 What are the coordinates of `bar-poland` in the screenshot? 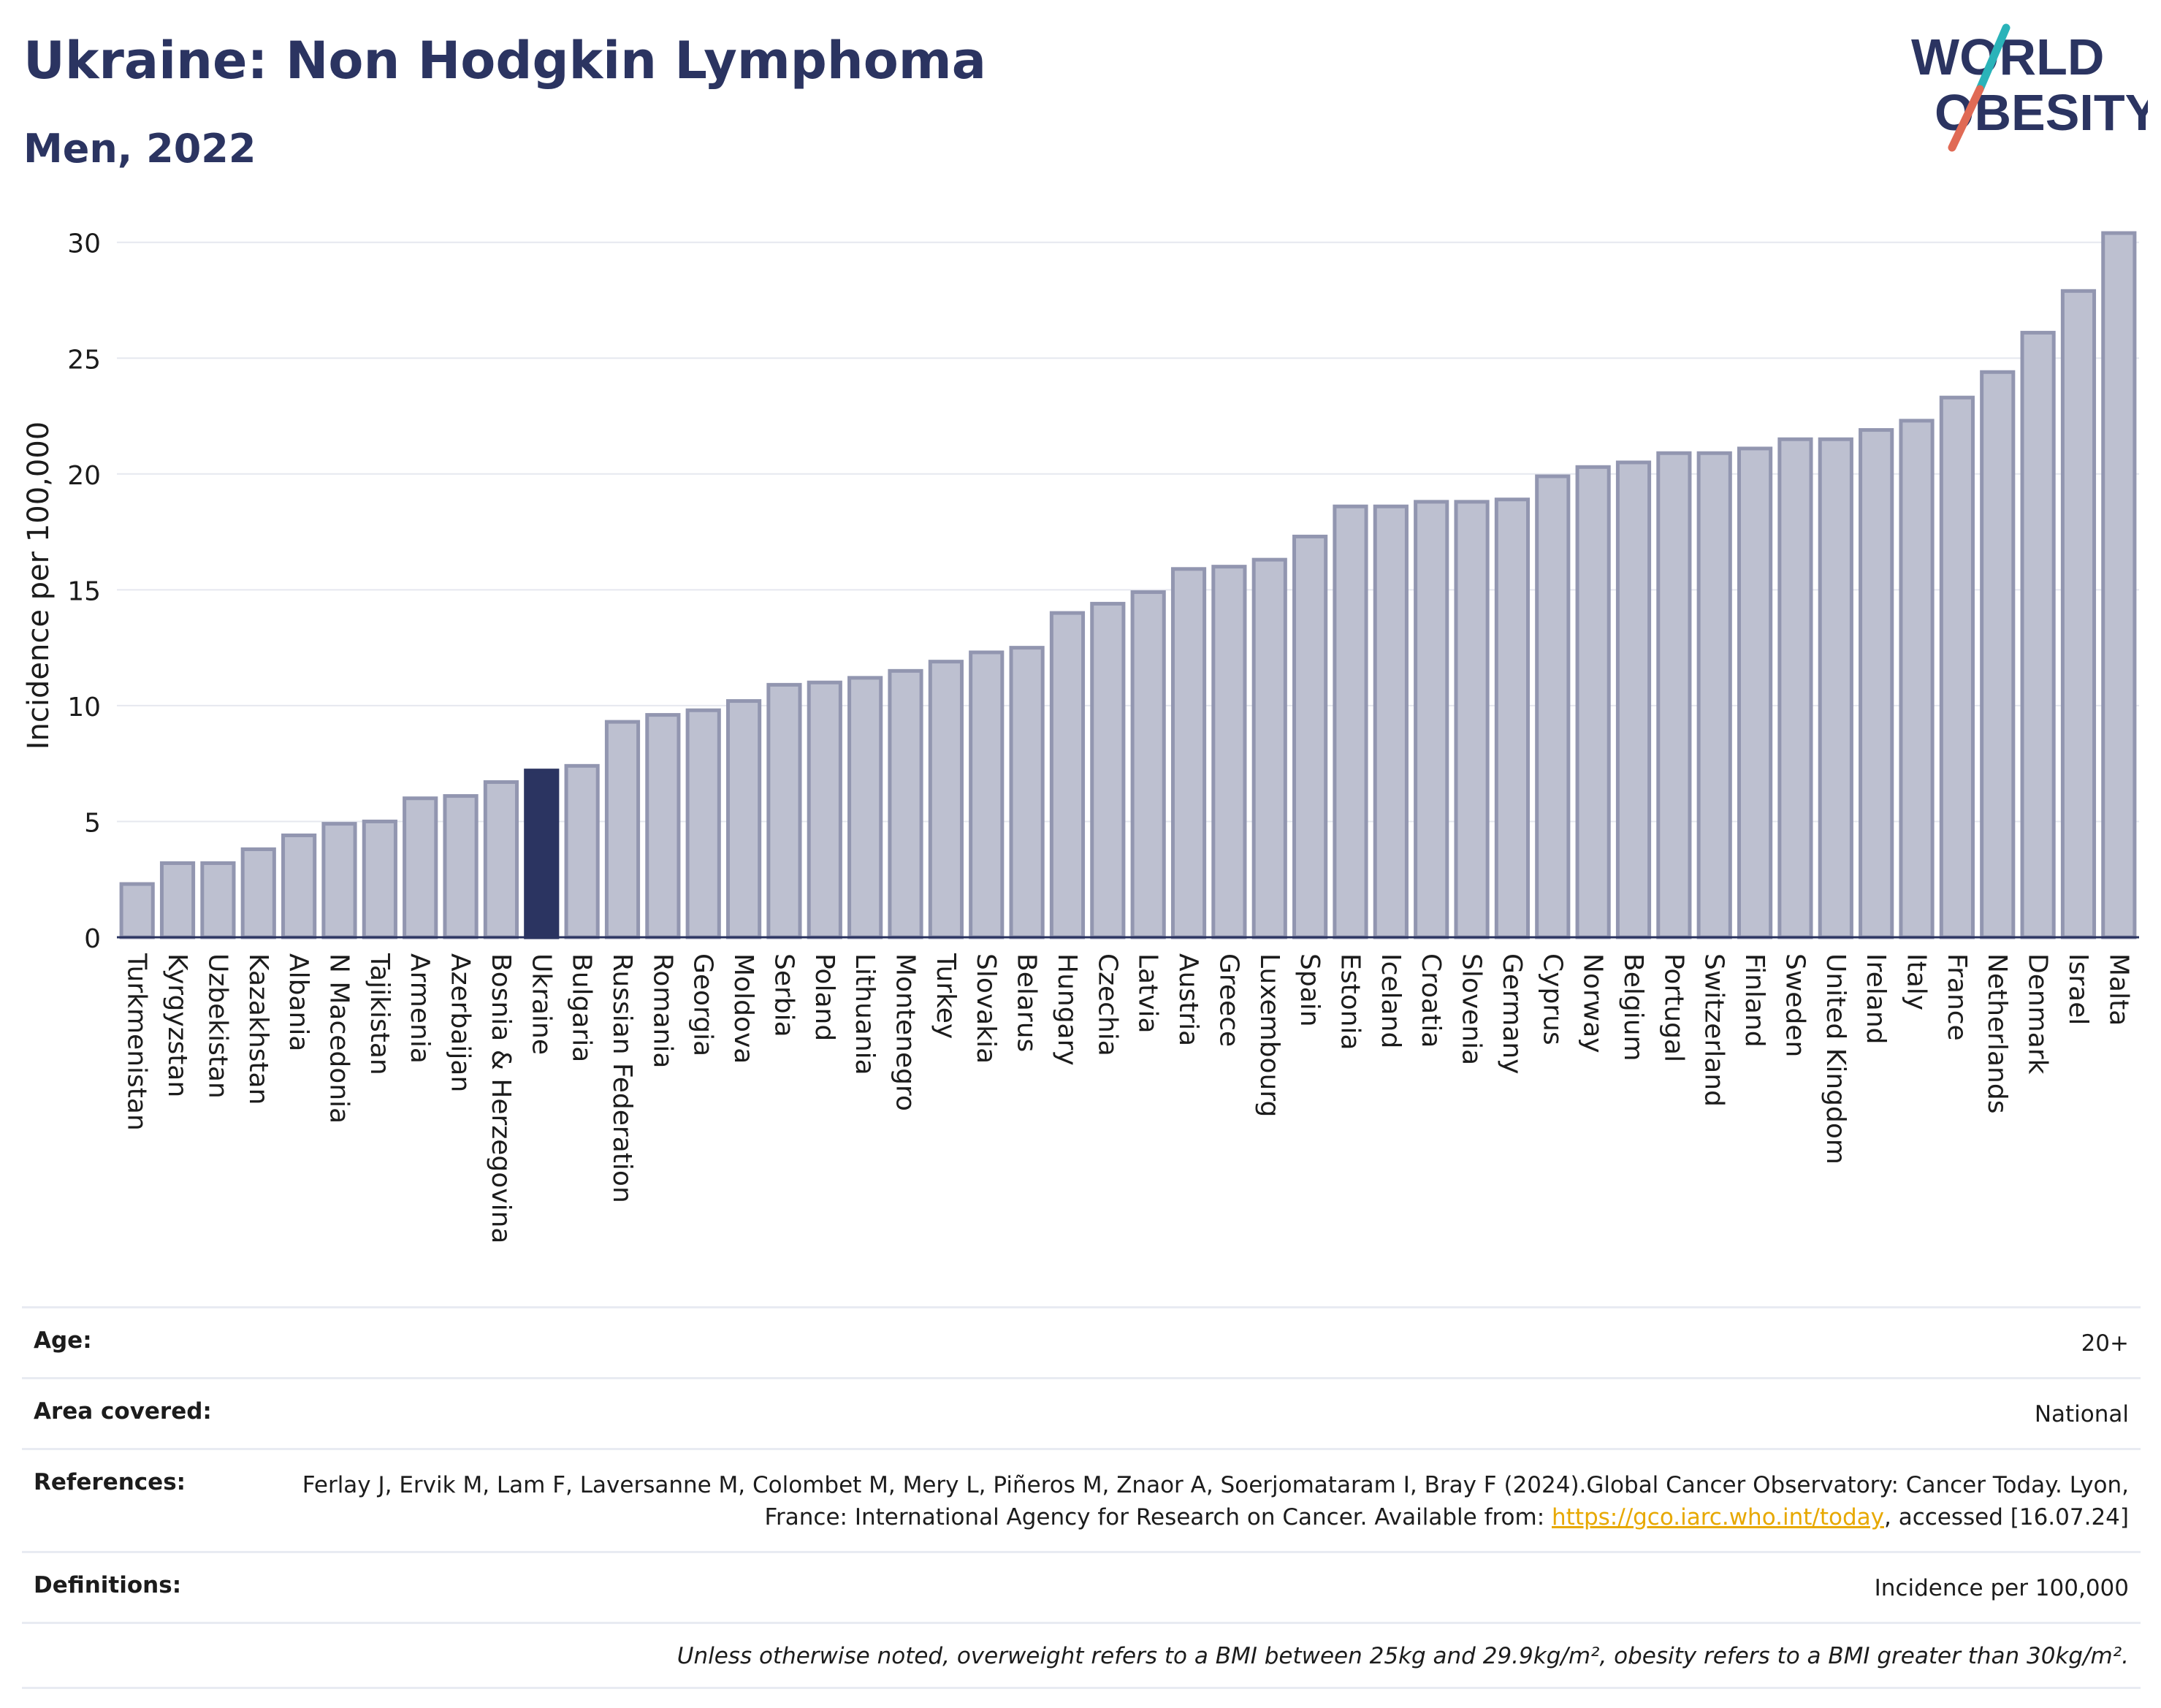 It's located at (825, 810).